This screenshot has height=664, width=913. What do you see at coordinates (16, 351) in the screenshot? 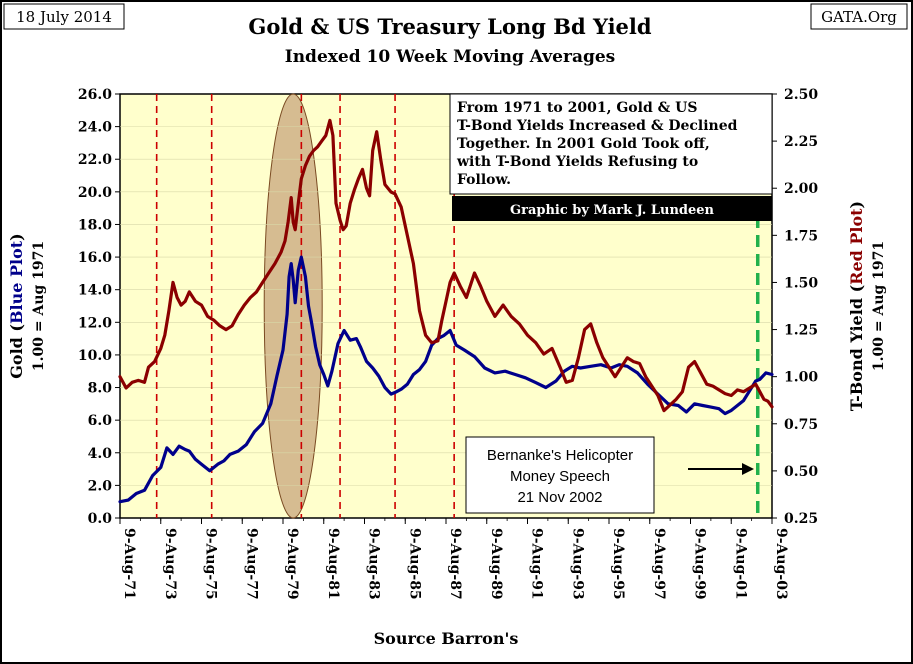
I see `left-axis-title-a: Gold (` at bounding box center [16, 351].